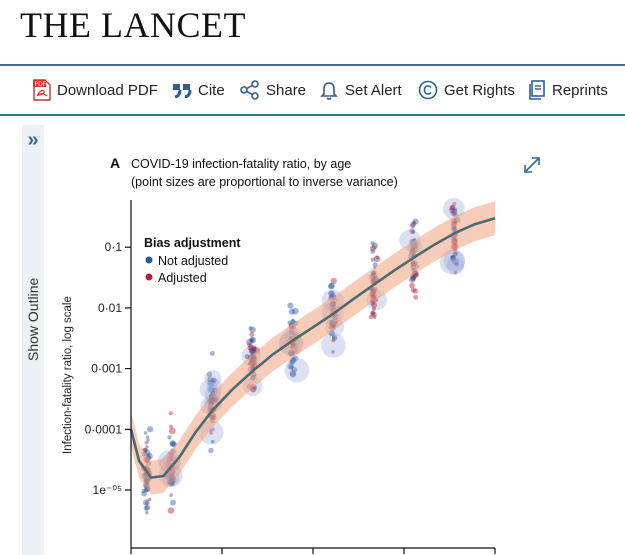 The height and width of the screenshot is (555, 625). What do you see at coordinates (33, 340) in the screenshot?
I see `outline-sidebar: » Show Outline` at bounding box center [33, 340].